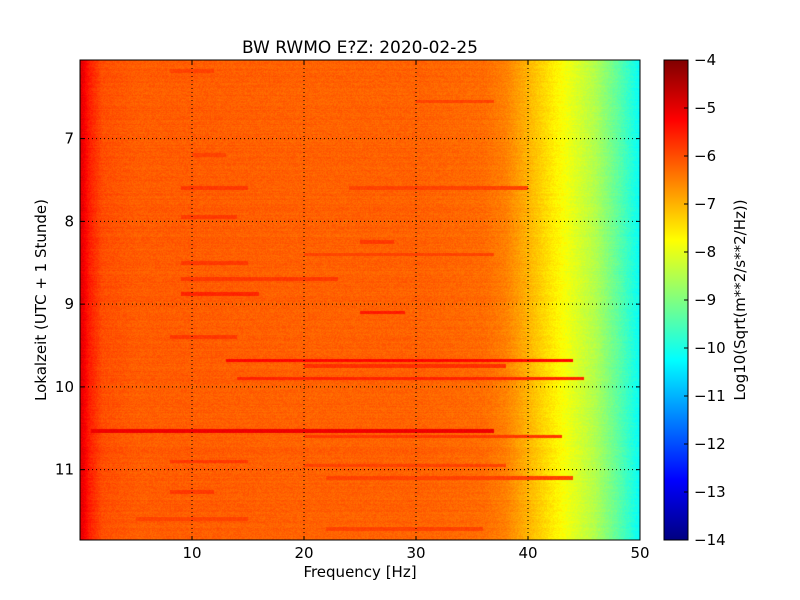 The height and width of the screenshot is (600, 800). Describe the element at coordinates (191, 553) in the screenshot. I see `x-tick-label: 10` at that location.